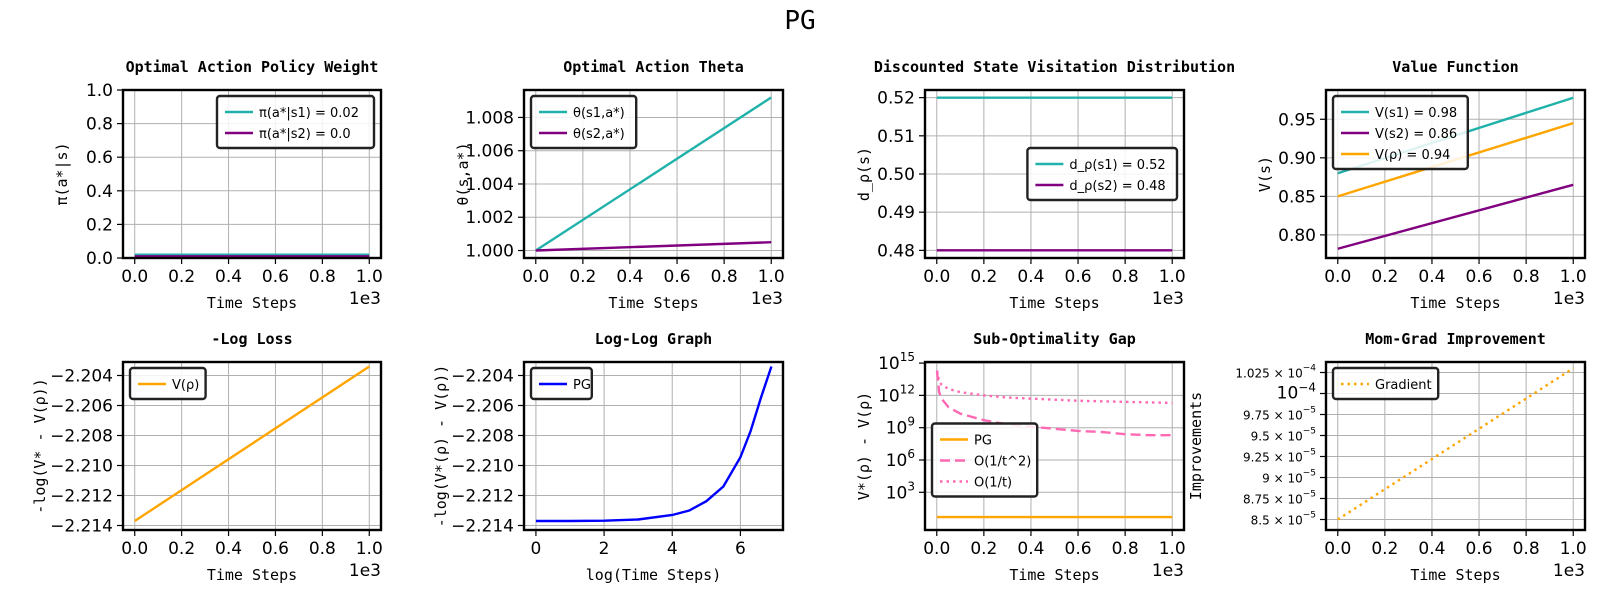 The height and width of the screenshot is (600, 1600). I want to click on chart-title: Optimal Action Policy Weight, so click(252, 67).